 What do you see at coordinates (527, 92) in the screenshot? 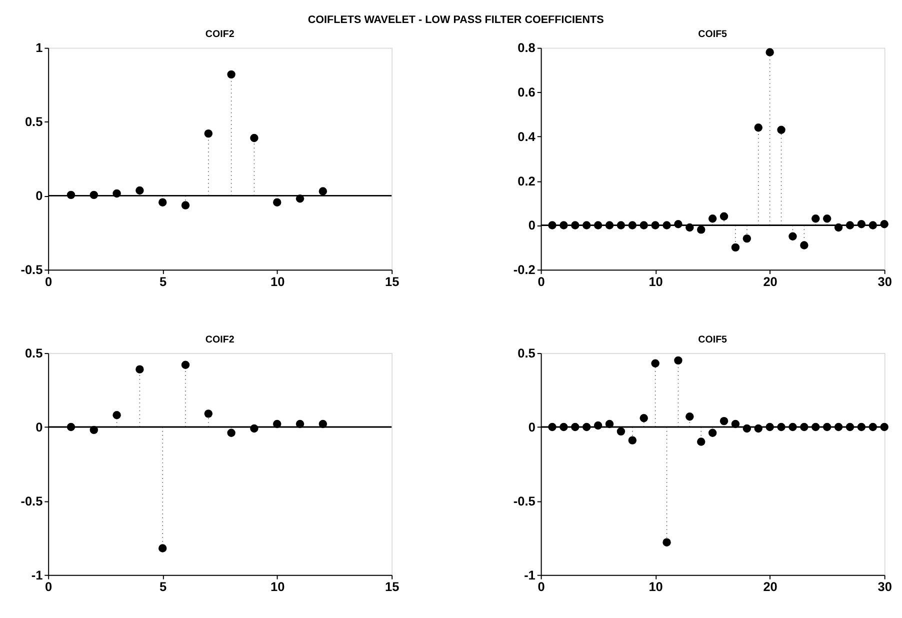
I see `y-tick-label: 0.6` at bounding box center [527, 92].